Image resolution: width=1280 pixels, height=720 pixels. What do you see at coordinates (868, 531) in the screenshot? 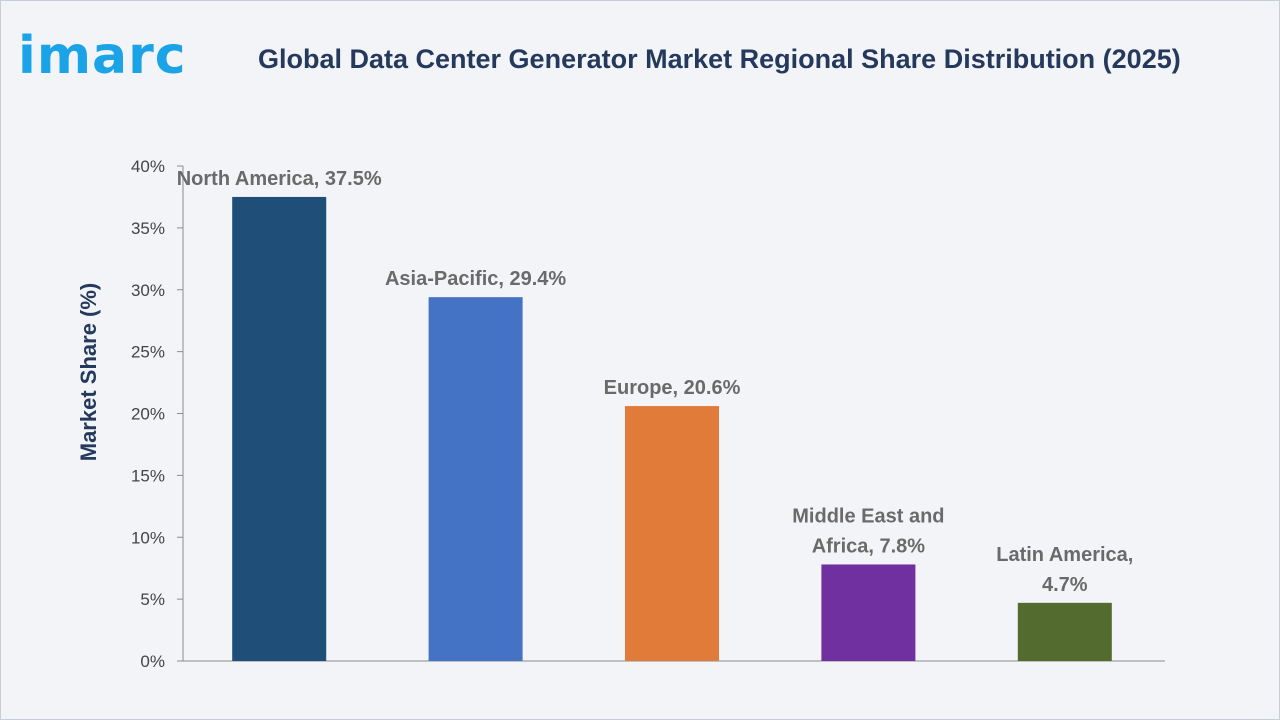
I see `data-label: Middle East and Africa, 7.8%` at bounding box center [868, 531].